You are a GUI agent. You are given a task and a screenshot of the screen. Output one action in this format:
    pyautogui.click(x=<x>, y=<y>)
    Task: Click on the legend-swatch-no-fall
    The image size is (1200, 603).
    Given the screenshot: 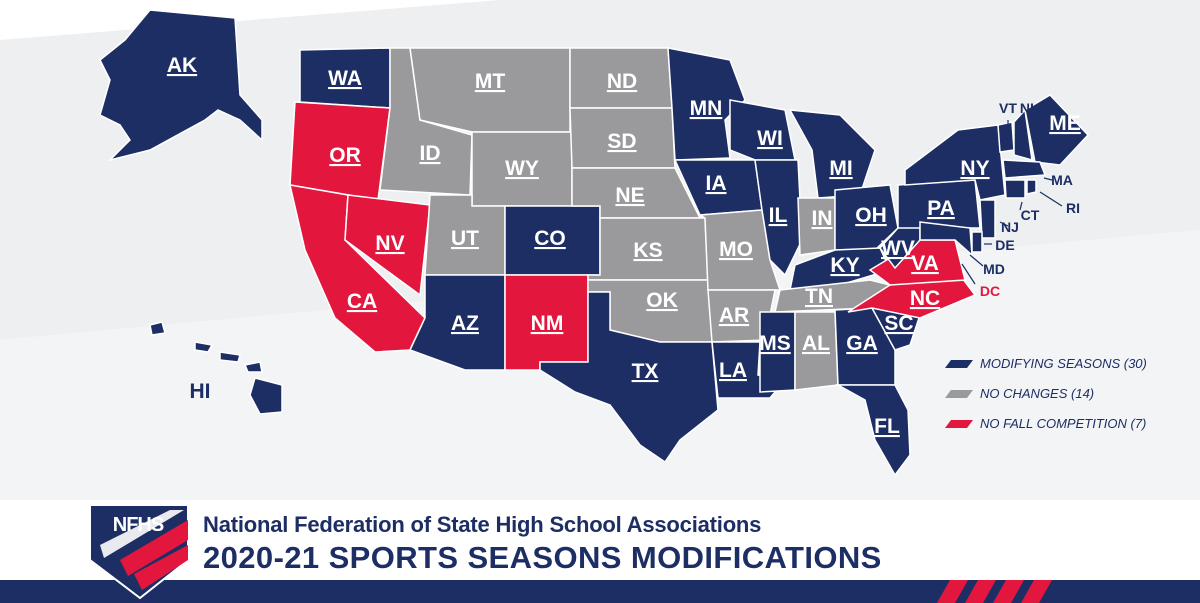 What is the action you would take?
    pyautogui.click(x=959, y=424)
    